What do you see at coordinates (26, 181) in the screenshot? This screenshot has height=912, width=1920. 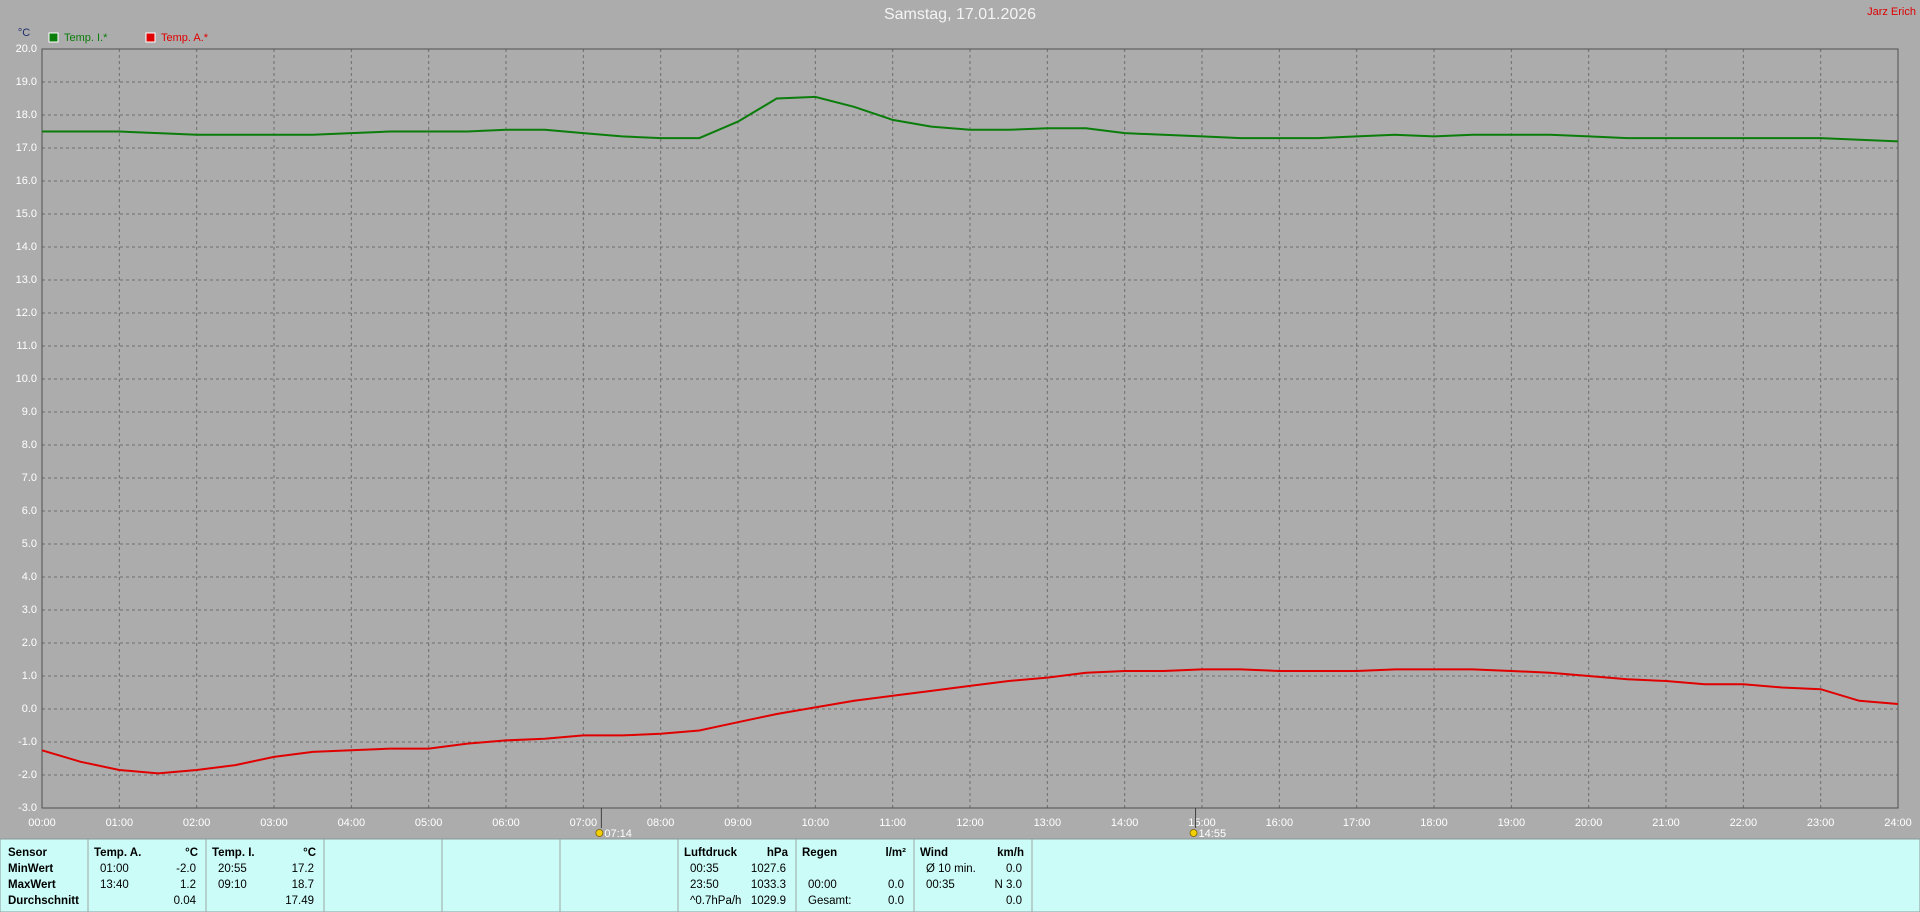 I see `y-tick-label: 16.0` at bounding box center [26, 181].